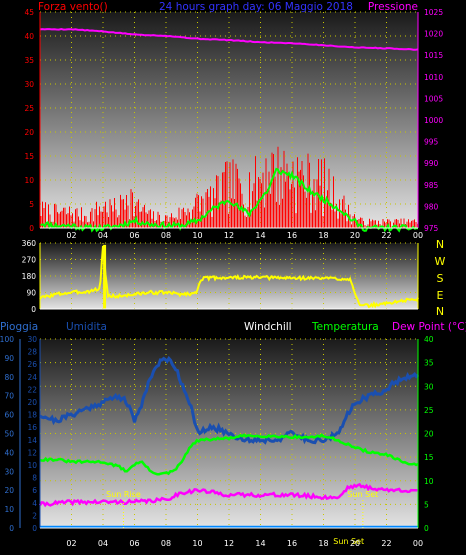 The width and height of the screenshot is (466, 555). I want to click on wind-tick-label: 10, so click(29, 180).